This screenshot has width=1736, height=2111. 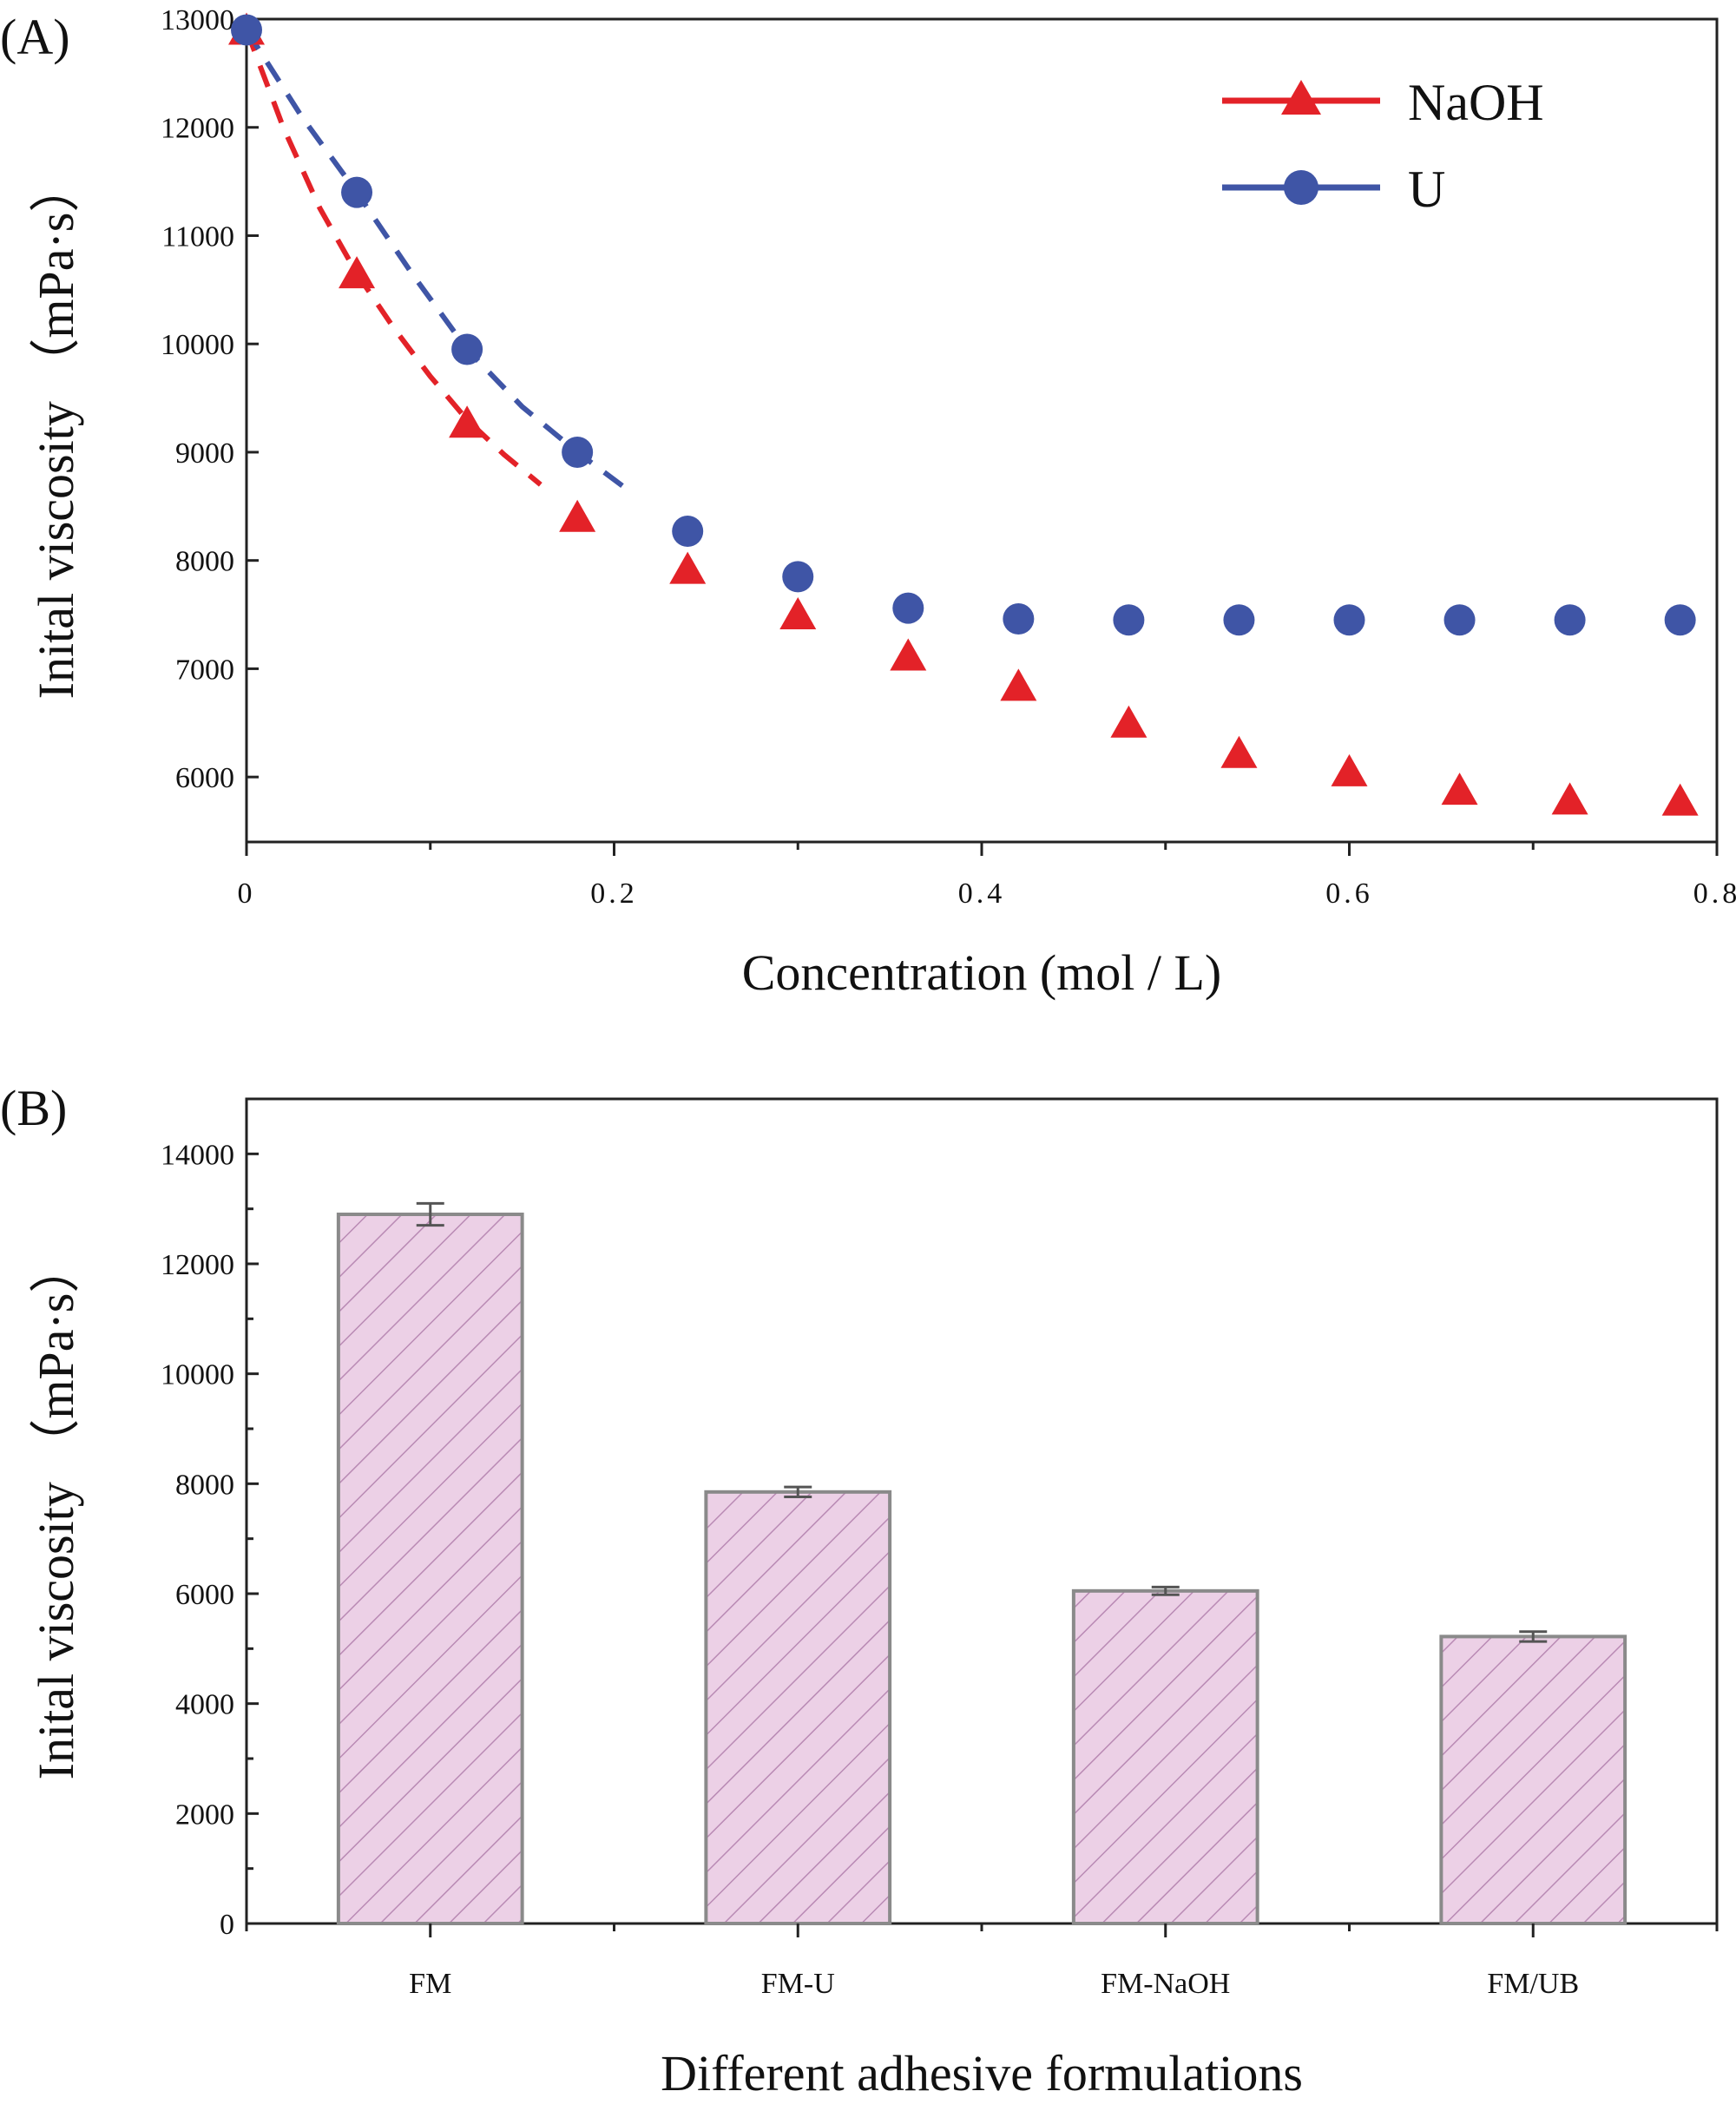 I want to click on y-tick-label: 0, so click(x=227, y=1925).